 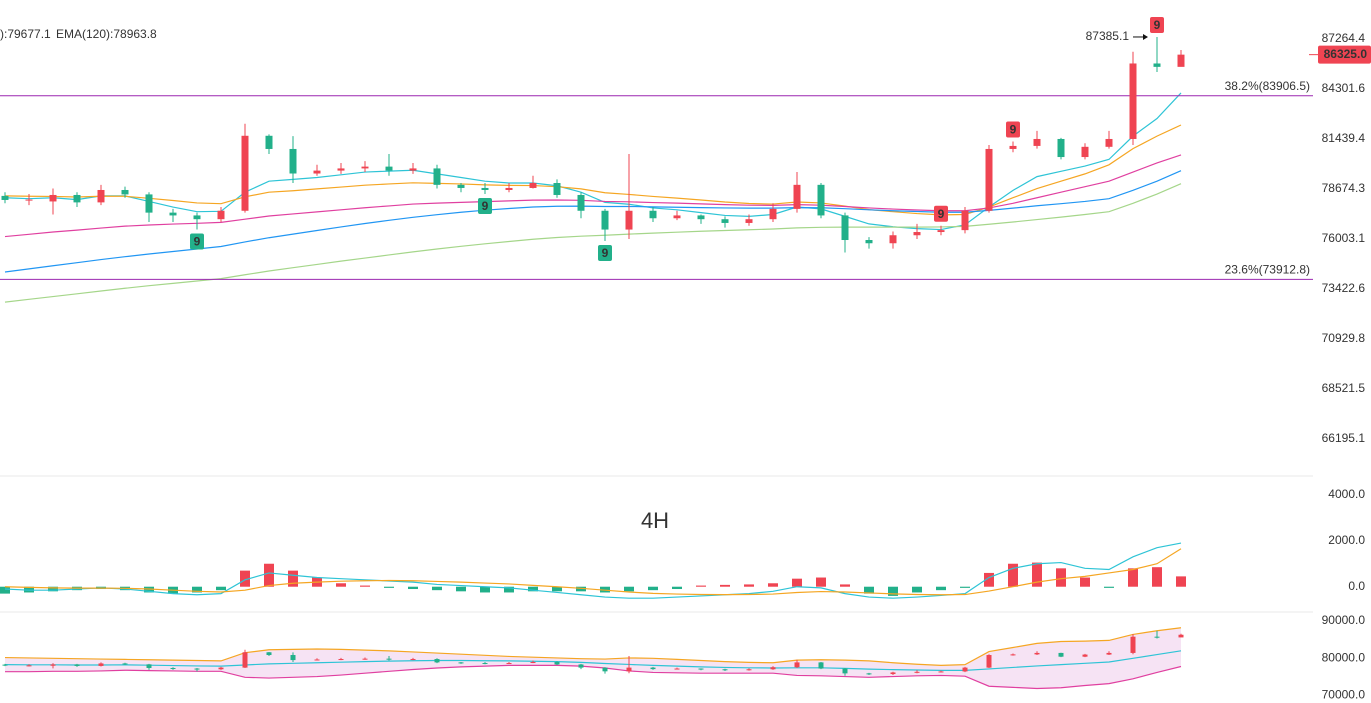 What do you see at coordinates (1356, 586) in the screenshot?
I see `y-tick-label: 0.0` at bounding box center [1356, 586].